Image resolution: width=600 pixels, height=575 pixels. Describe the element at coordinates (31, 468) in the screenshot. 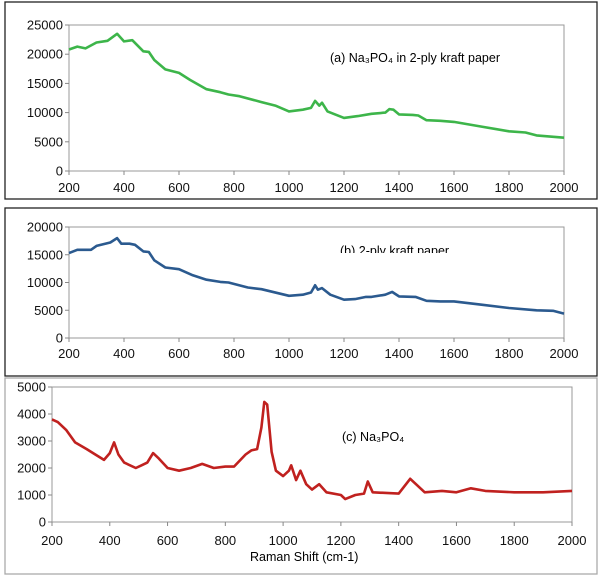

I see `y-tick-label: 2000` at that location.